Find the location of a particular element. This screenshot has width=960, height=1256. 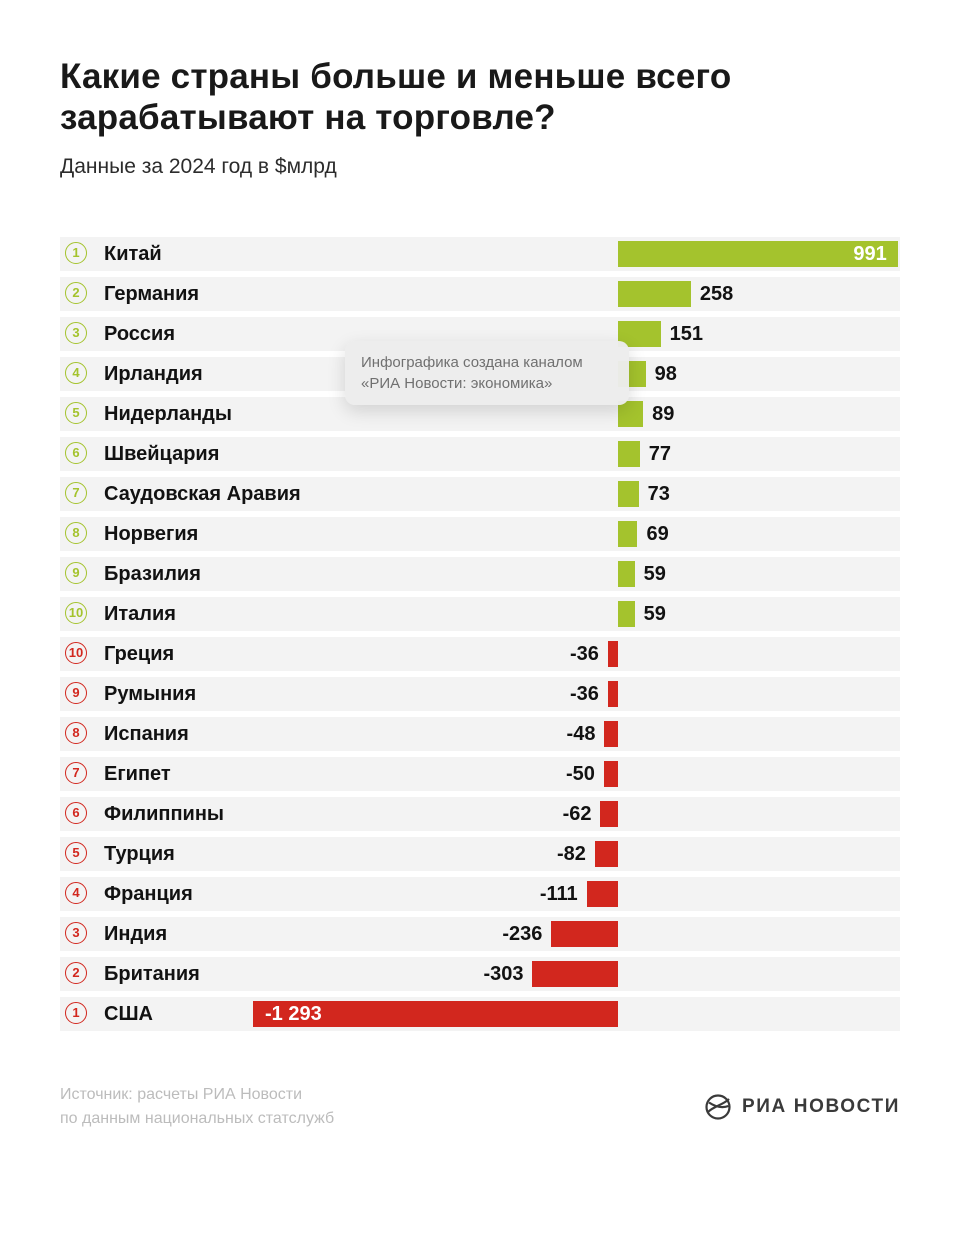

country-label: Нидерланды is located at coordinates (168, 413).